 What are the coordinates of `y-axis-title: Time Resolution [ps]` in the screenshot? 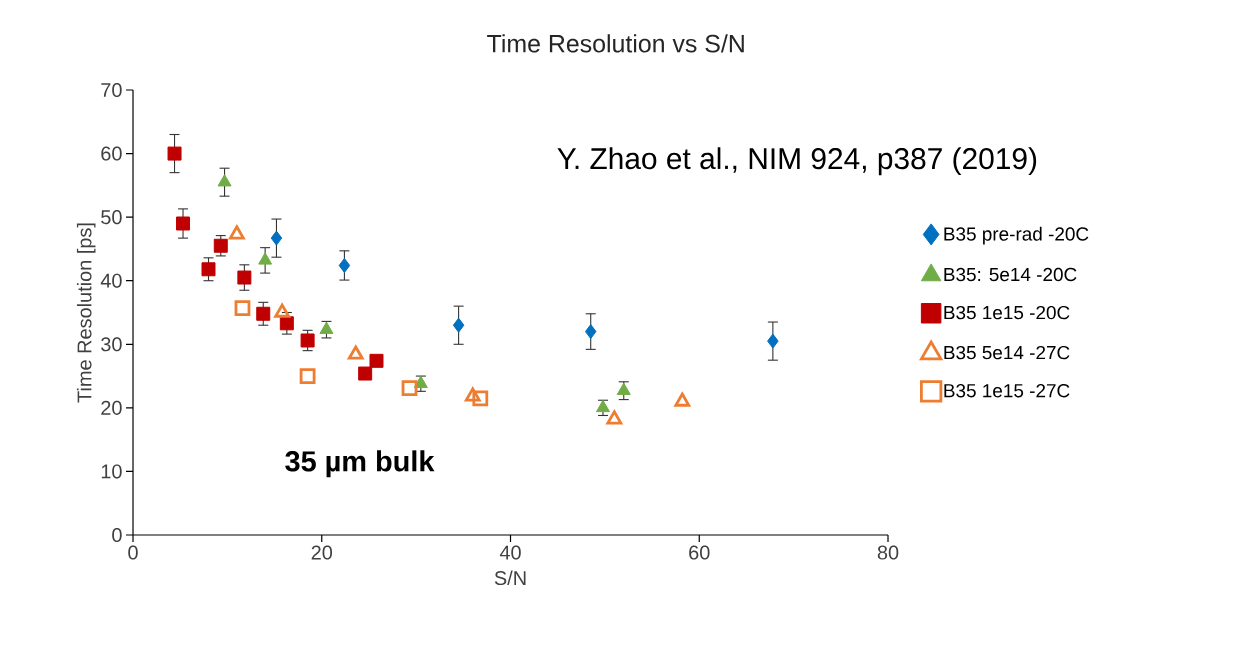 It's located at (86, 313).